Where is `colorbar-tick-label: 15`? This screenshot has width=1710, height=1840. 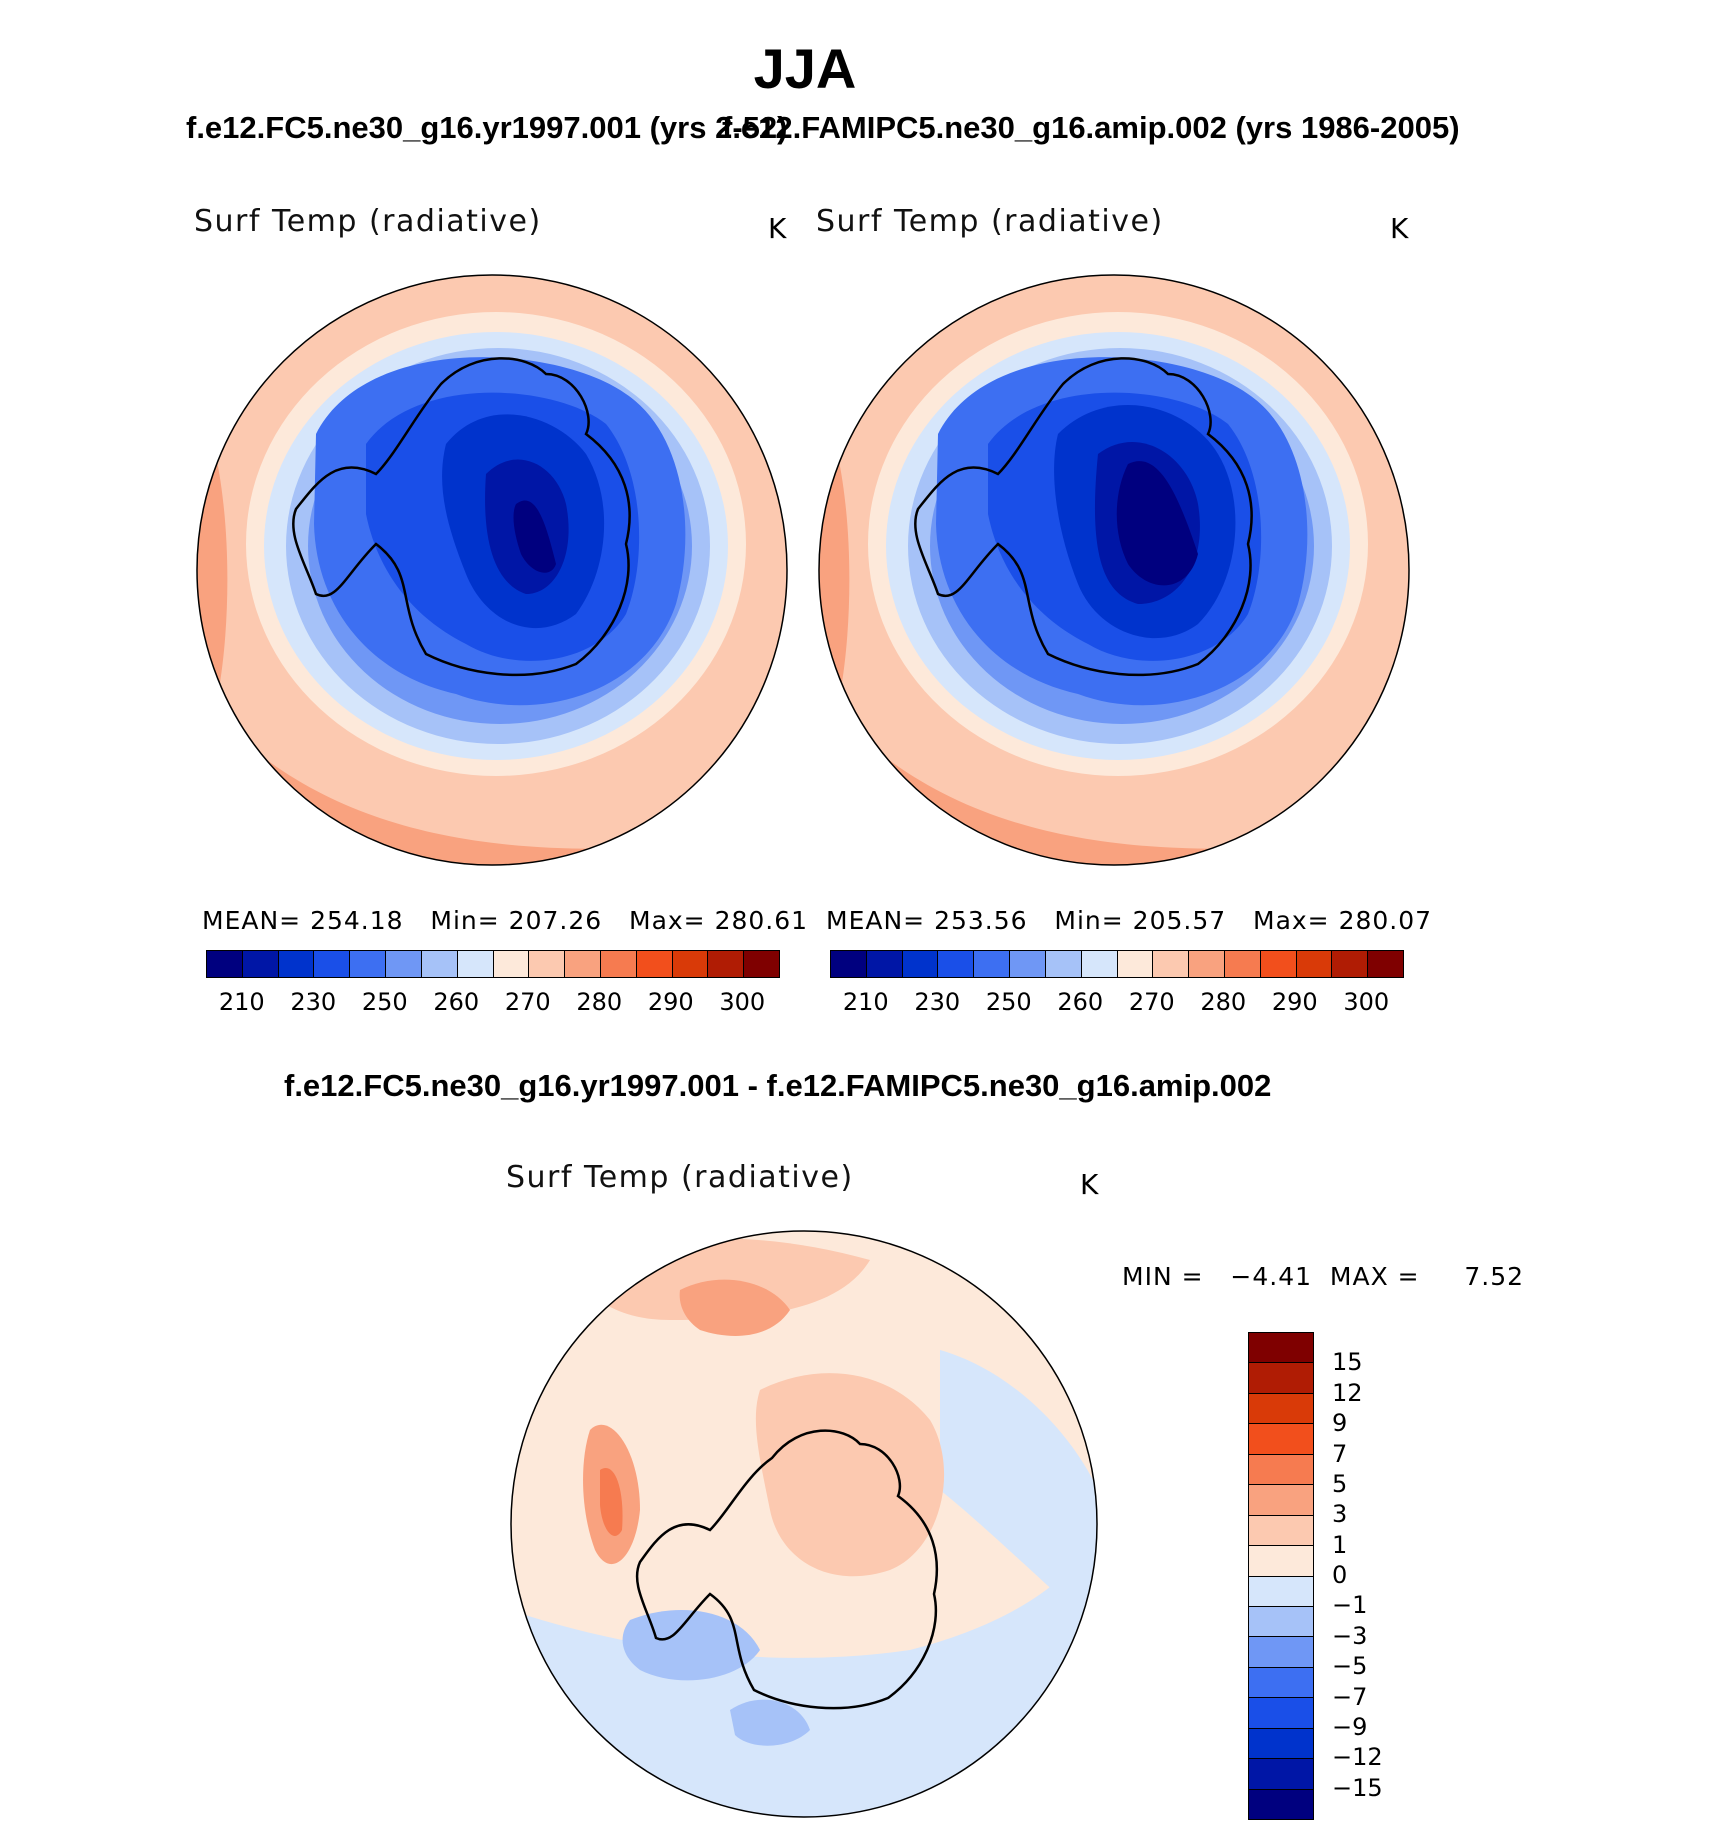
colorbar-tick-label: 15 is located at coordinates (1347, 1362).